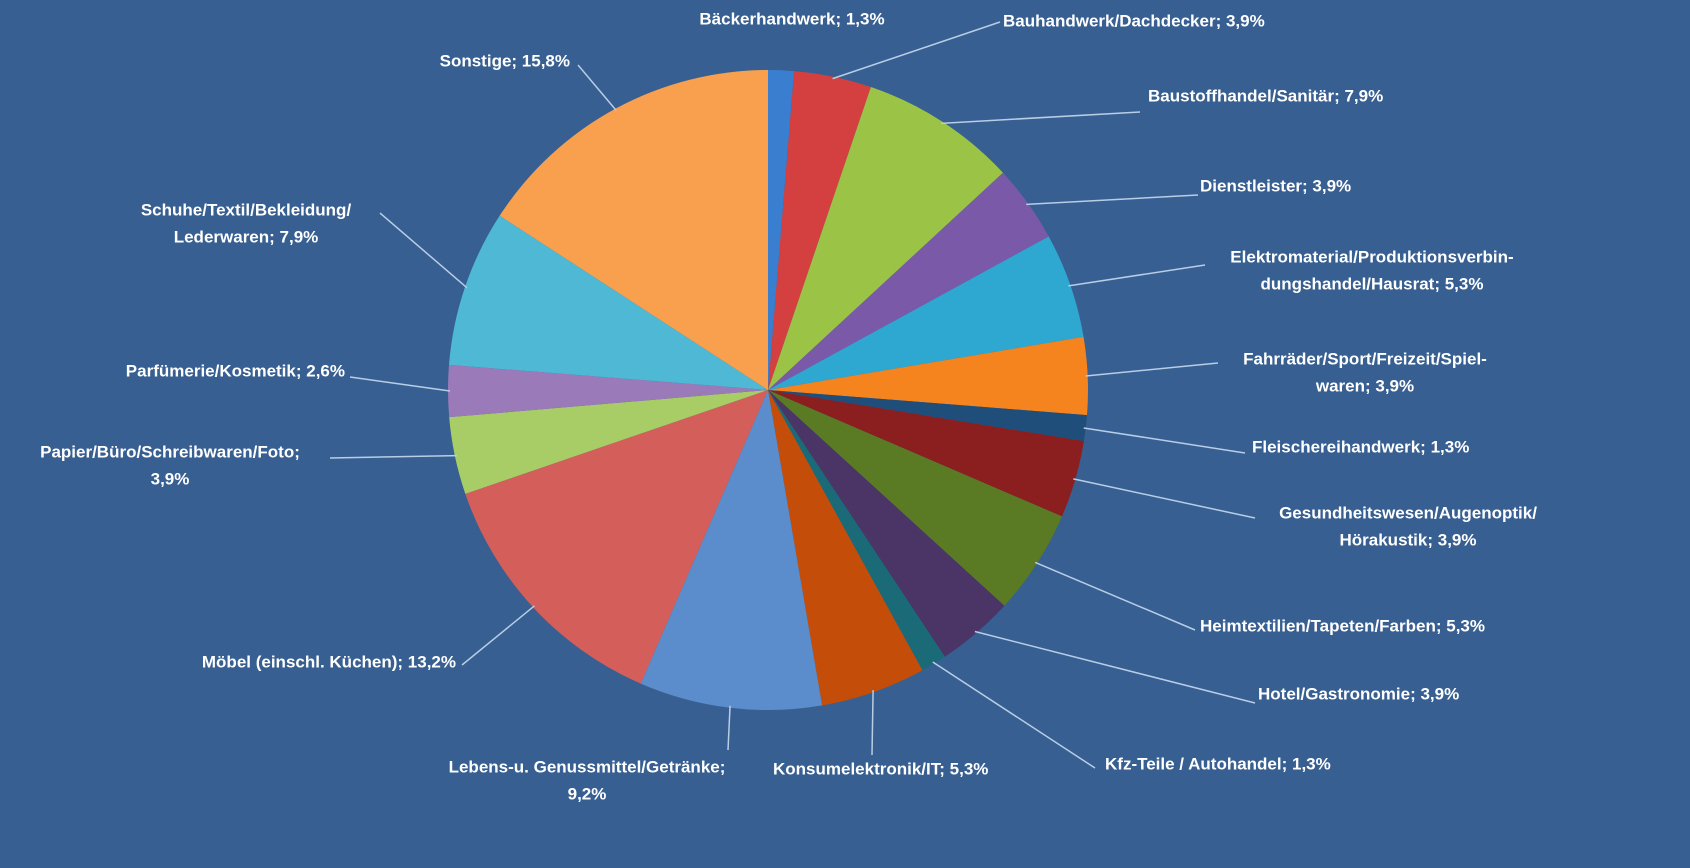  What do you see at coordinates (170, 478) in the screenshot?
I see `data-label: 3,9%` at bounding box center [170, 478].